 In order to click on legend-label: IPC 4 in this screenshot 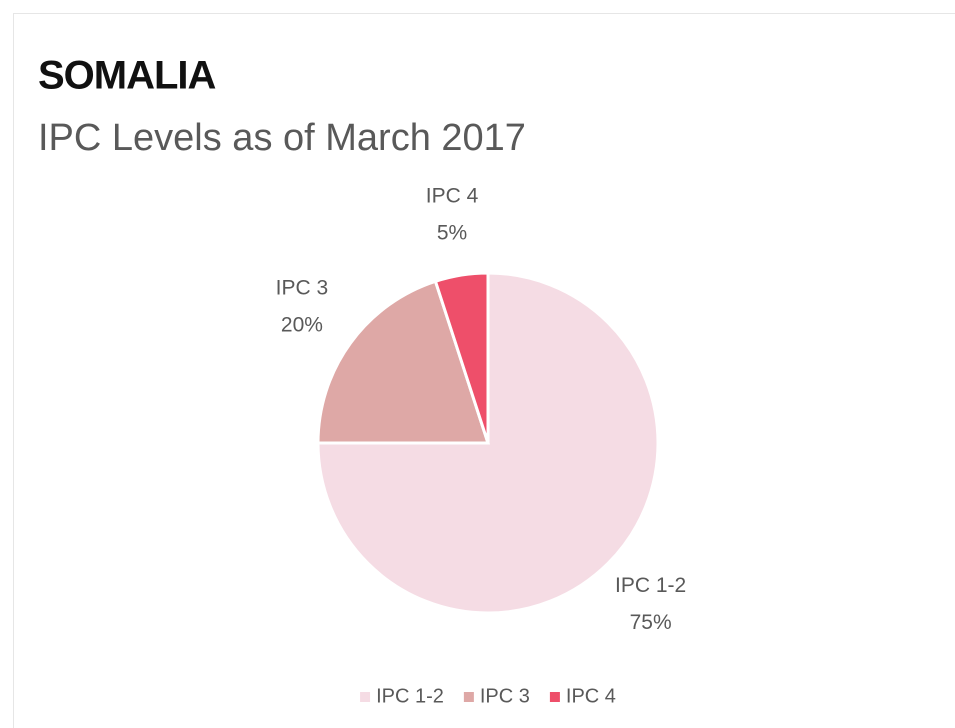, I will do `click(591, 696)`.